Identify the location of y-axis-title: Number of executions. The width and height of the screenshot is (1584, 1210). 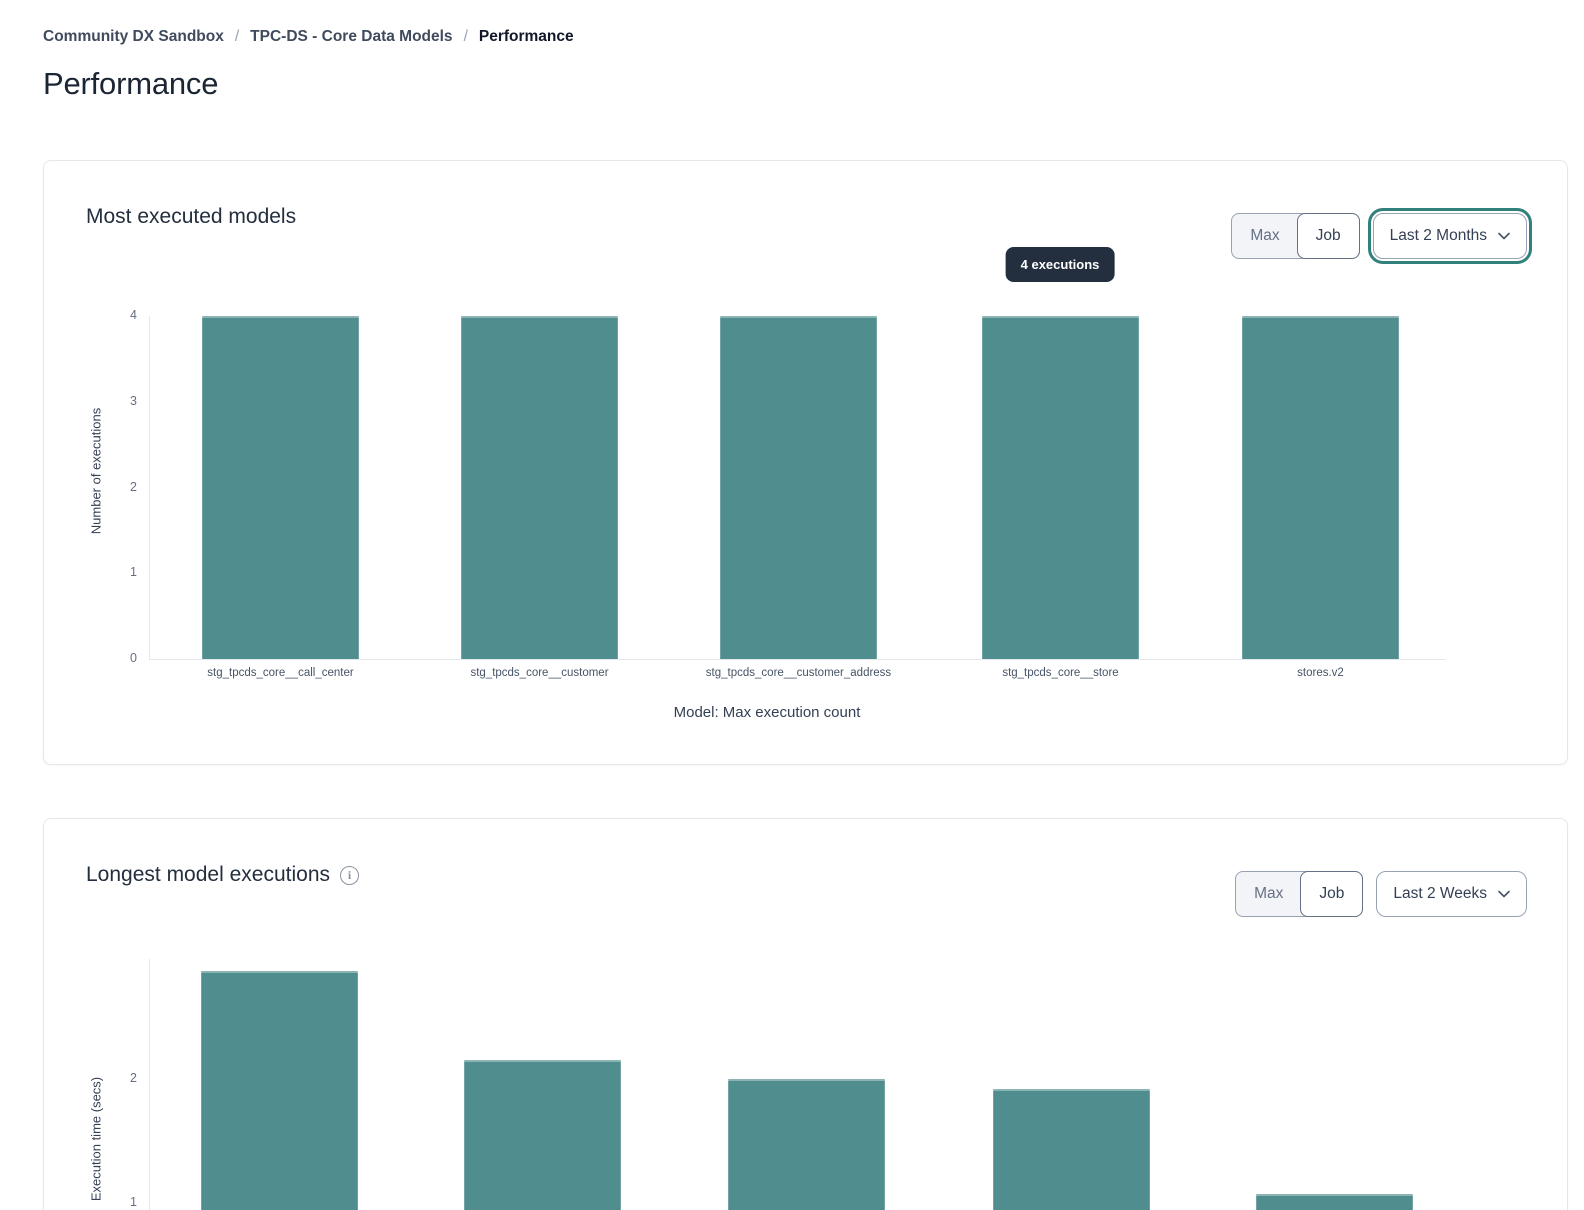
(96, 471).